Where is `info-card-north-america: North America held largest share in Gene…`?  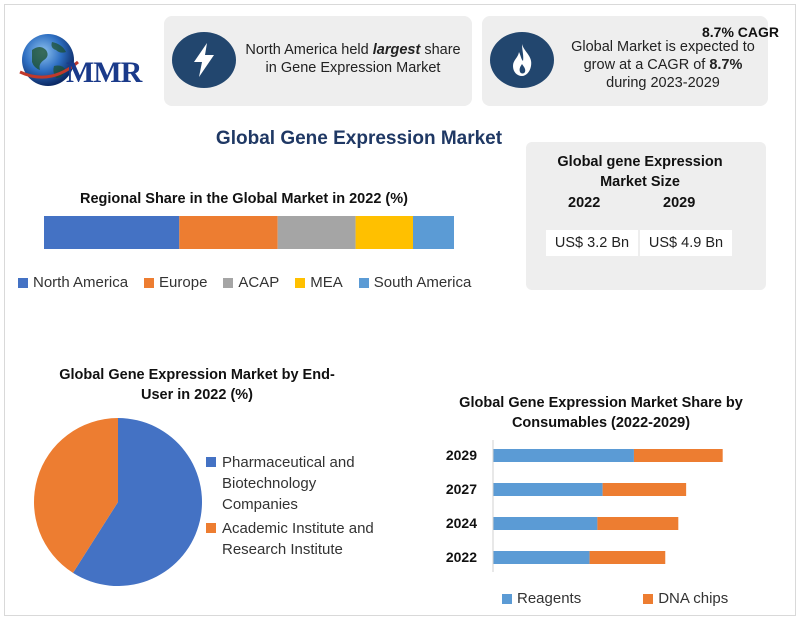 info-card-north-america: North America held largest share in Gene… is located at coordinates (318, 61).